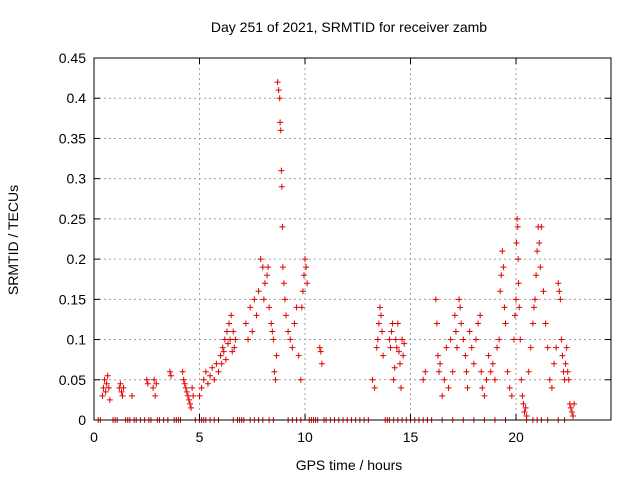 Image resolution: width=640 pixels, height=480 pixels. What do you see at coordinates (94, 437) in the screenshot?
I see `x-tick-label: 0` at bounding box center [94, 437].